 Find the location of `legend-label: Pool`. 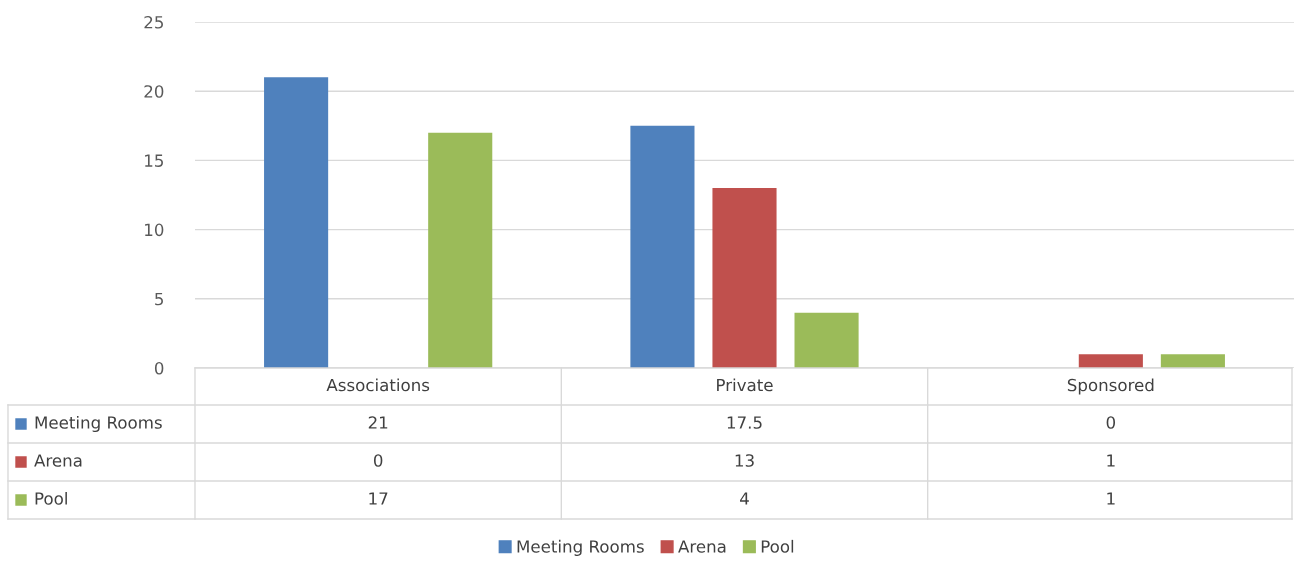

legend-label: Pool is located at coordinates (777, 546).